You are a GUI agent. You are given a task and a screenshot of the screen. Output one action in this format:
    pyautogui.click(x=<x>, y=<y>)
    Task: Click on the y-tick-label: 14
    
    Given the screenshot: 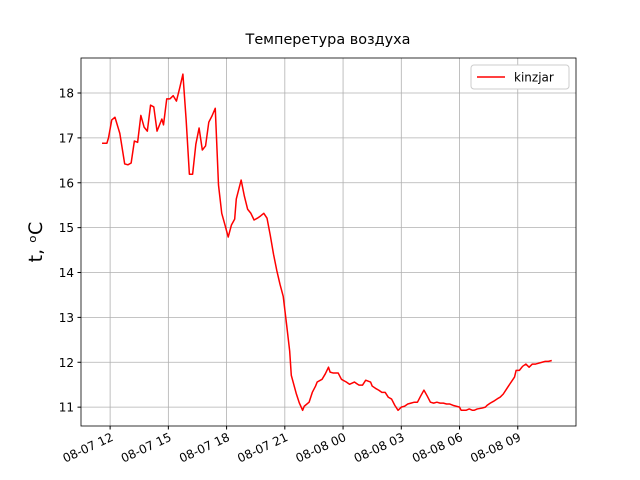 What is the action you would take?
    pyautogui.click(x=66, y=273)
    